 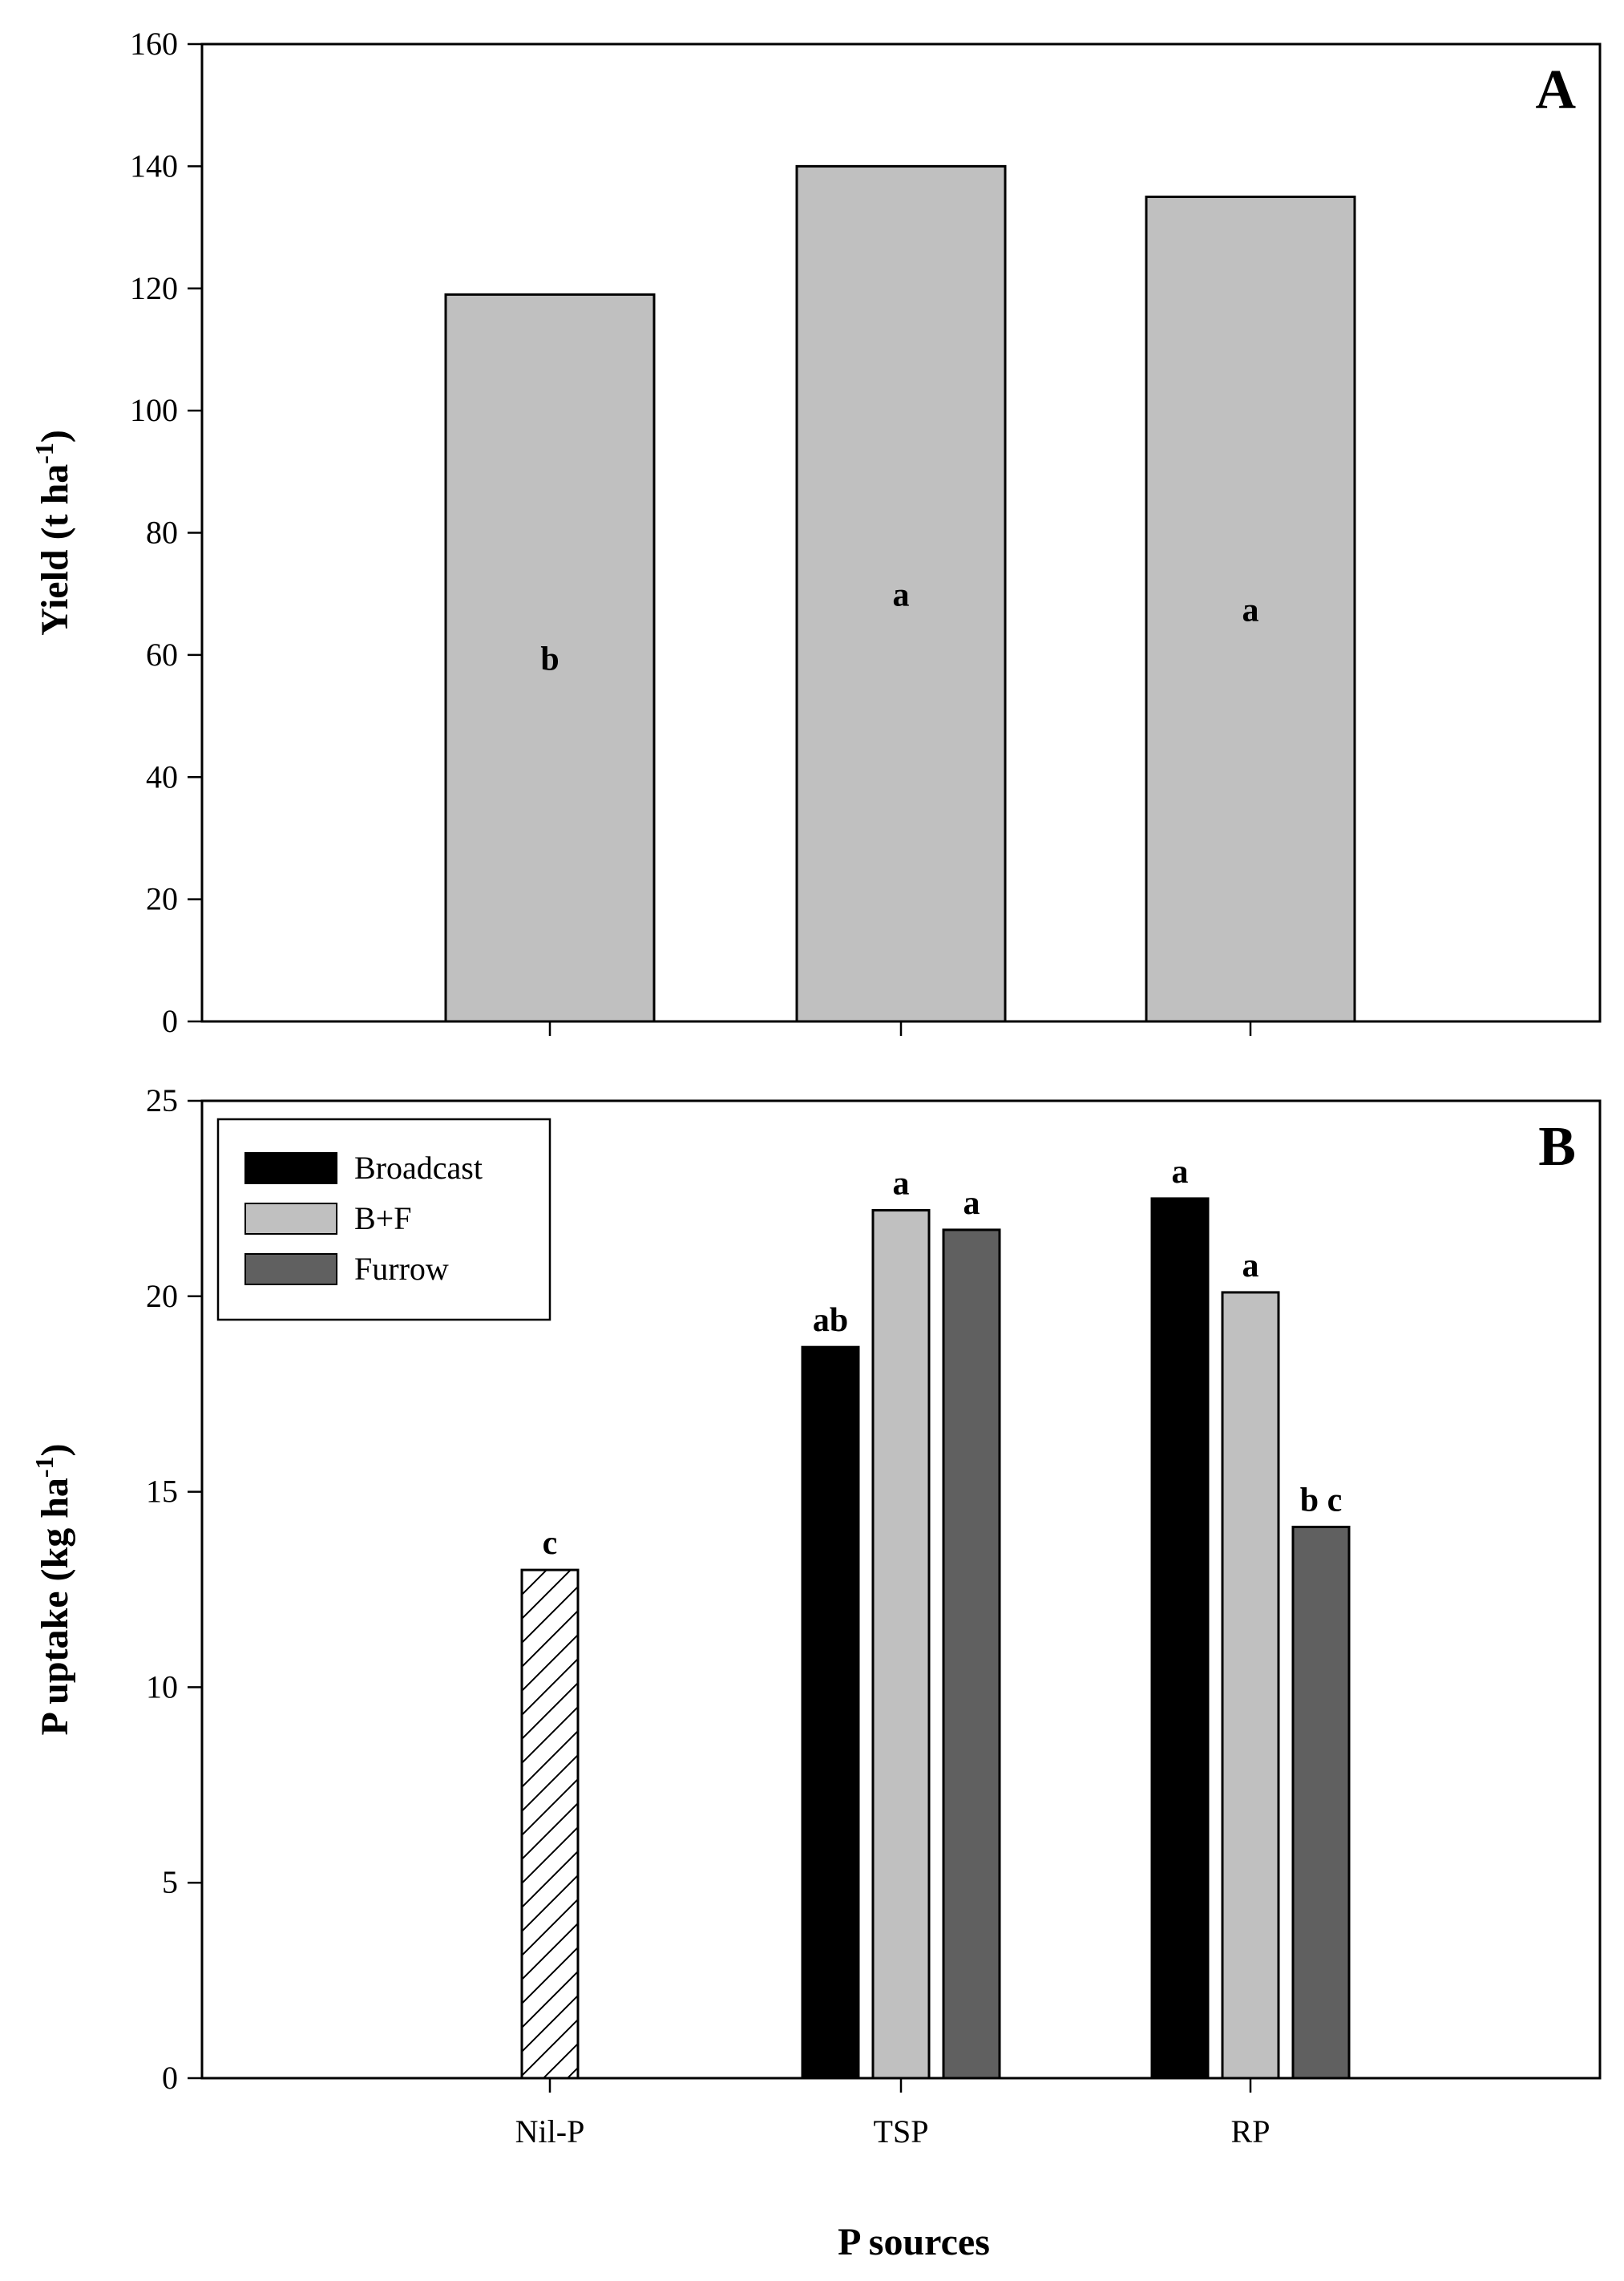 I want to click on uptake-letter-b-f-tsp: a, so click(x=901, y=1184).